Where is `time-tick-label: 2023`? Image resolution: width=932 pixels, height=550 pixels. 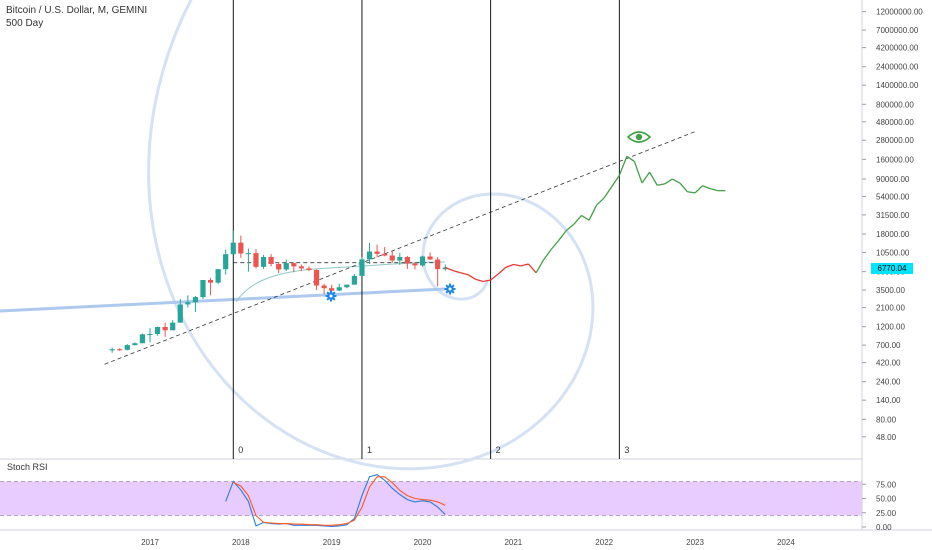
time-tick-label: 2023 is located at coordinates (695, 542).